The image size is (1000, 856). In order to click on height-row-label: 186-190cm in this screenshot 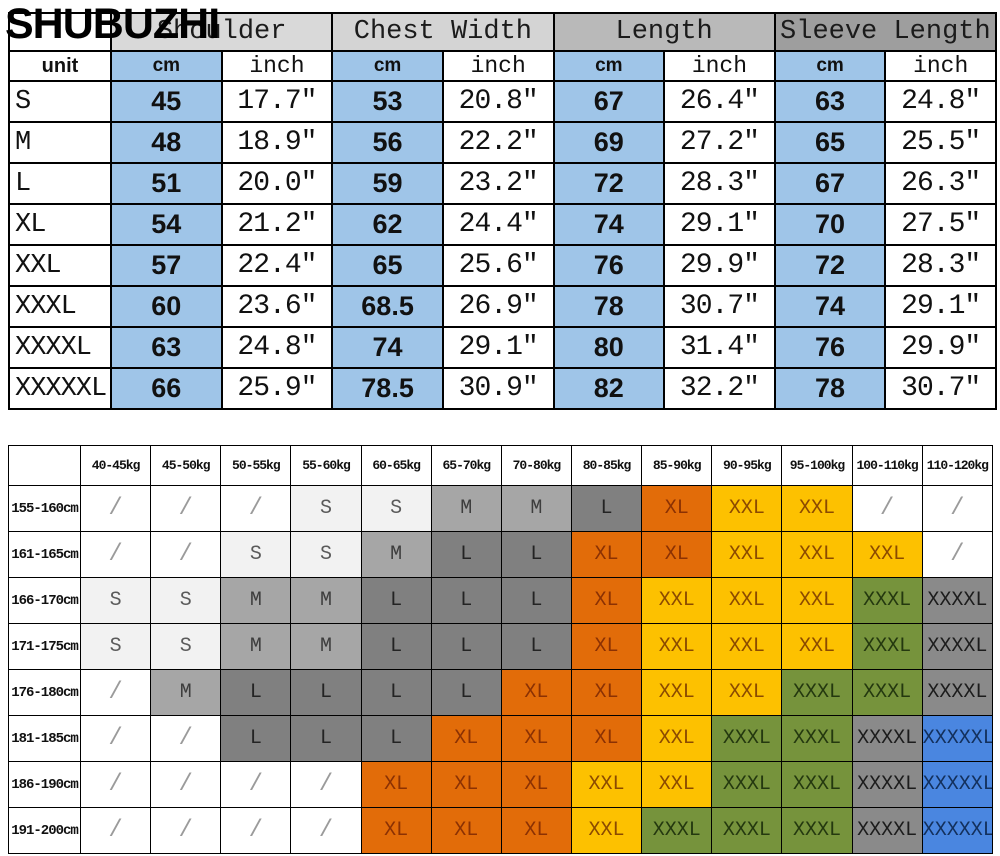, I will do `click(44, 784)`.